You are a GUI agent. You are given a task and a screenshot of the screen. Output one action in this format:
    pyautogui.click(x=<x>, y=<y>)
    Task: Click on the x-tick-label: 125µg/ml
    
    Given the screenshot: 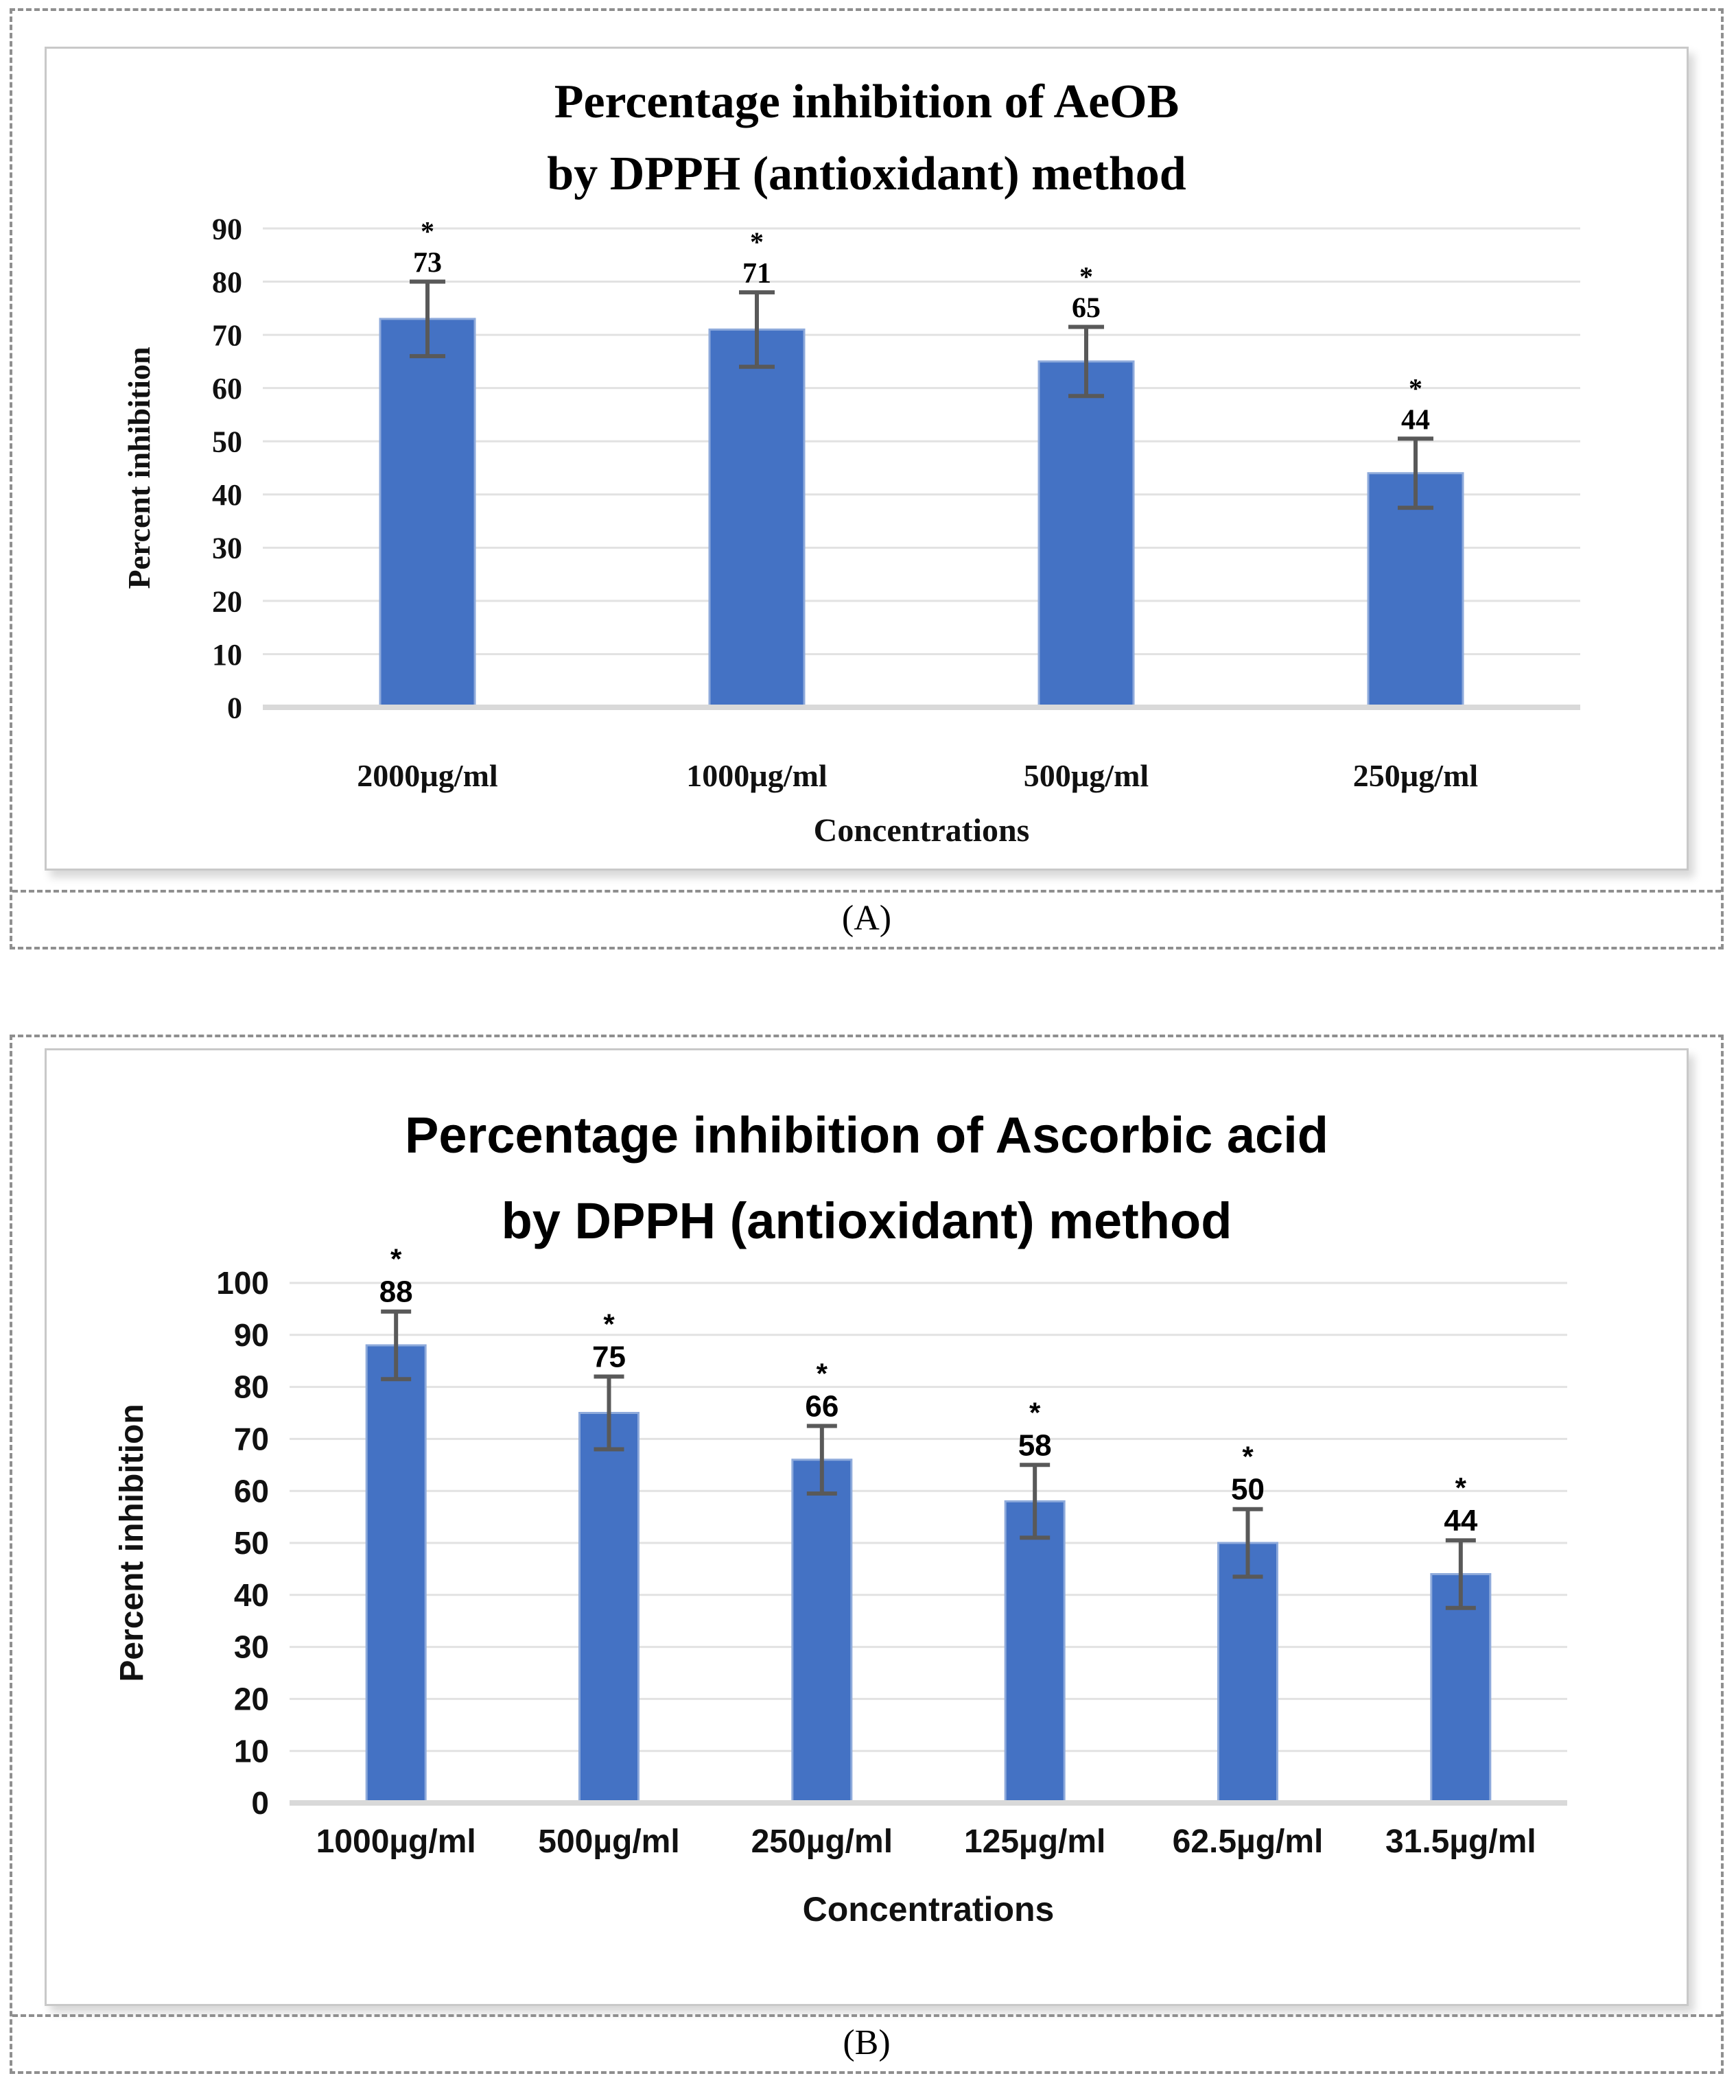 What is the action you would take?
    pyautogui.click(x=1035, y=1842)
    